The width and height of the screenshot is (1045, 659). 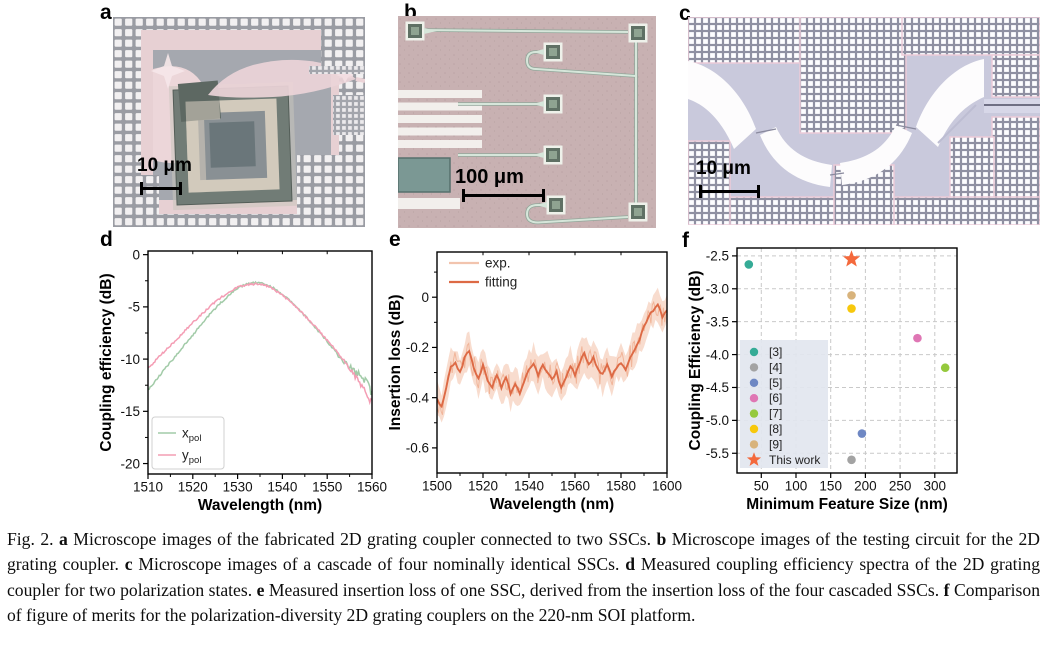 What do you see at coordinates (717, 453) in the screenshot?
I see `svg-text: -5.5` at bounding box center [717, 453].